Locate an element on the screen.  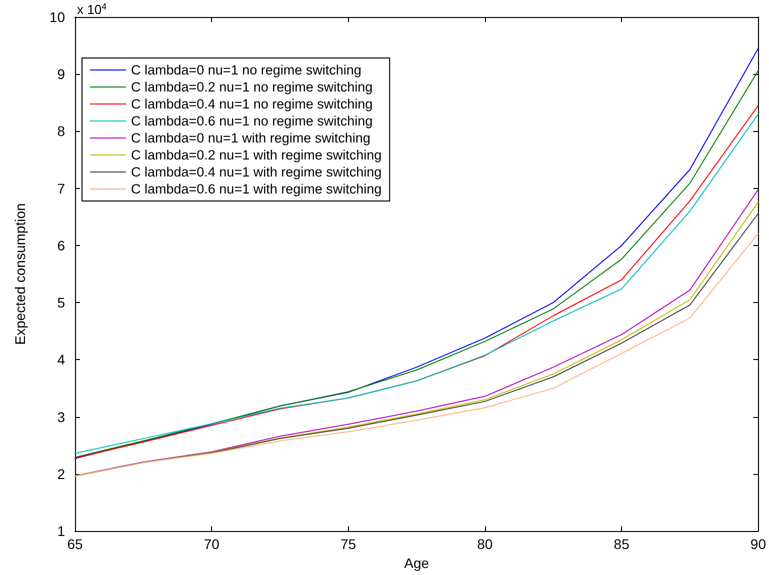
x-tick-label: 65 is located at coordinates (75, 544).